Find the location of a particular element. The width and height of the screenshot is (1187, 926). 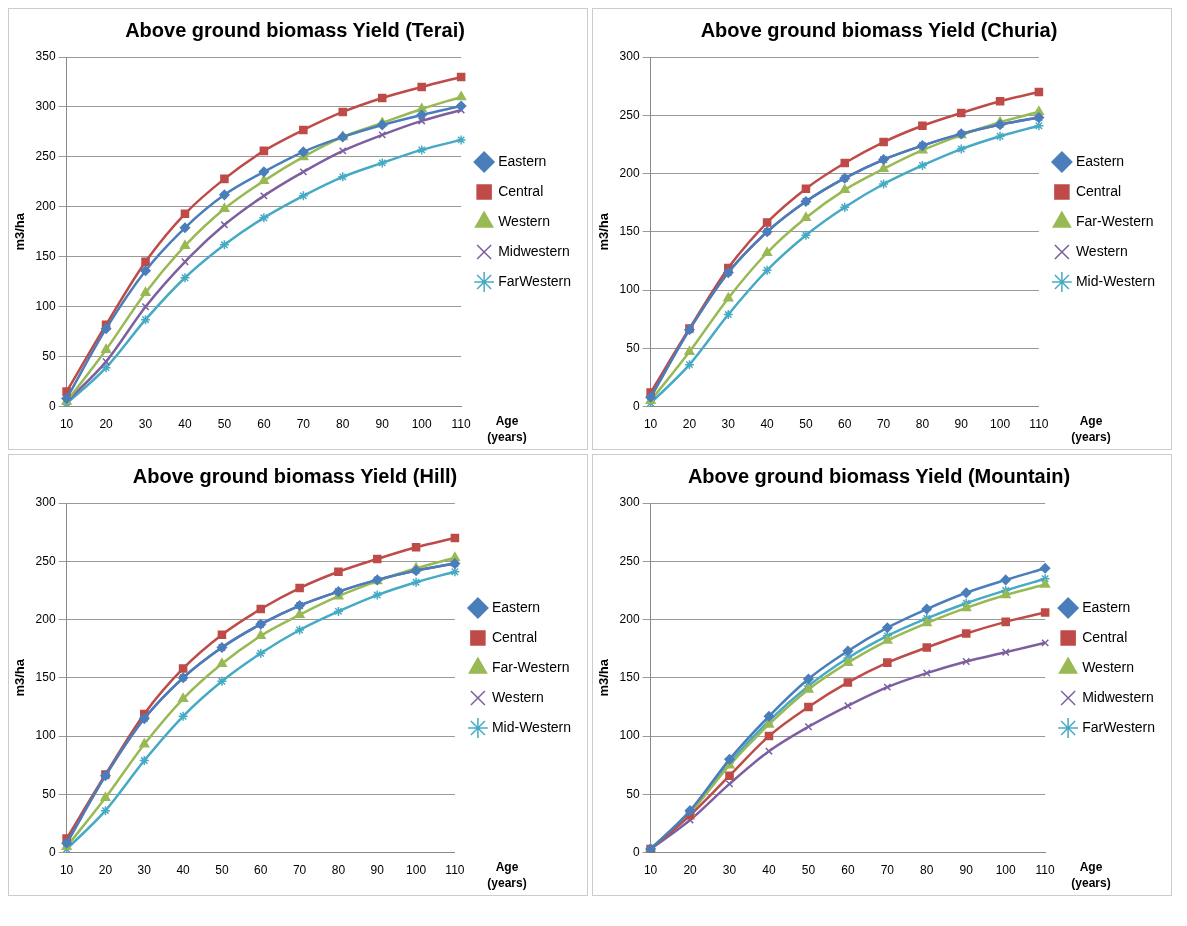

y-tick-label: 350 is located at coordinates (45, 56).